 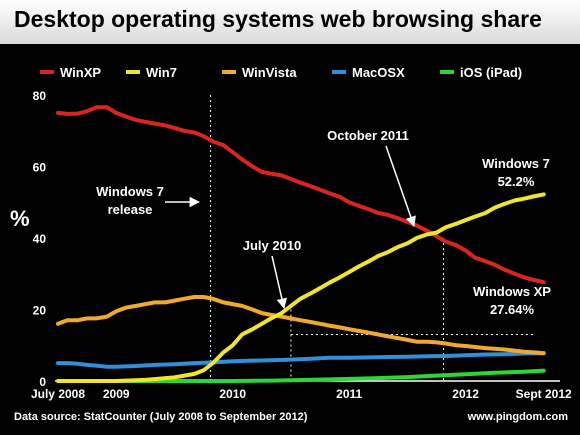 I want to click on y-tick-label: 80, so click(x=40, y=96).